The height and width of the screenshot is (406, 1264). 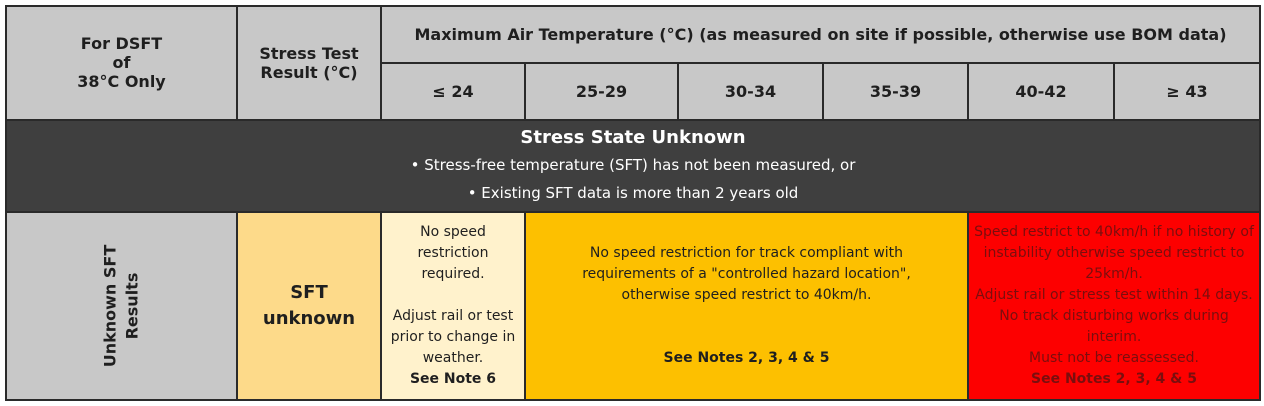 I want to click on temp-range-header: ≥ 43, so click(x=1187, y=91).